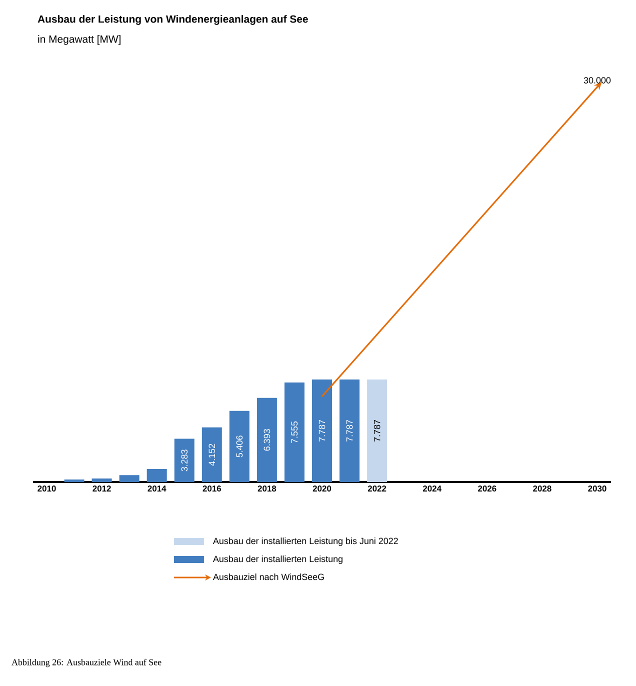 The width and height of the screenshot is (636, 686). What do you see at coordinates (597, 80) in the screenshot?
I see `annotation: 30.000` at bounding box center [597, 80].